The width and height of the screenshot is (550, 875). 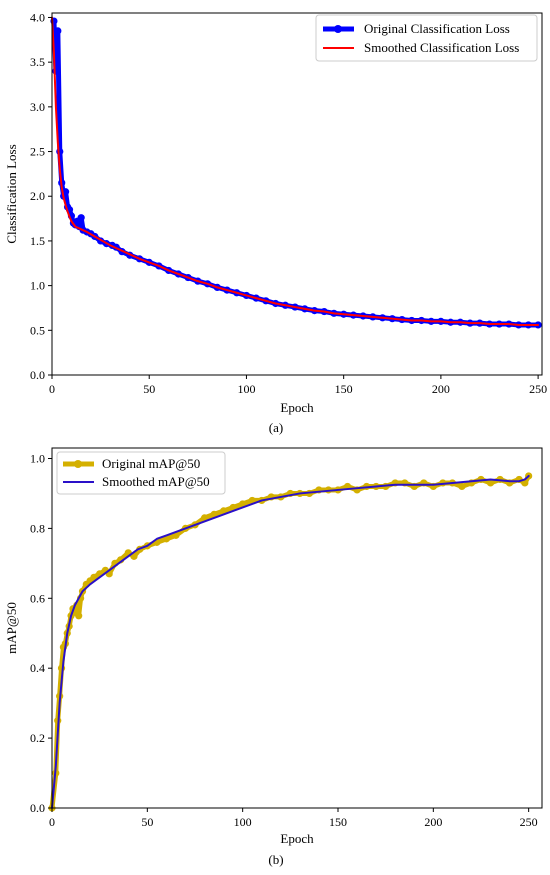 What do you see at coordinates (37, 17) in the screenshot?
I see `loss-ytick-label-8: 4.0` at bounding box center [37, 17].